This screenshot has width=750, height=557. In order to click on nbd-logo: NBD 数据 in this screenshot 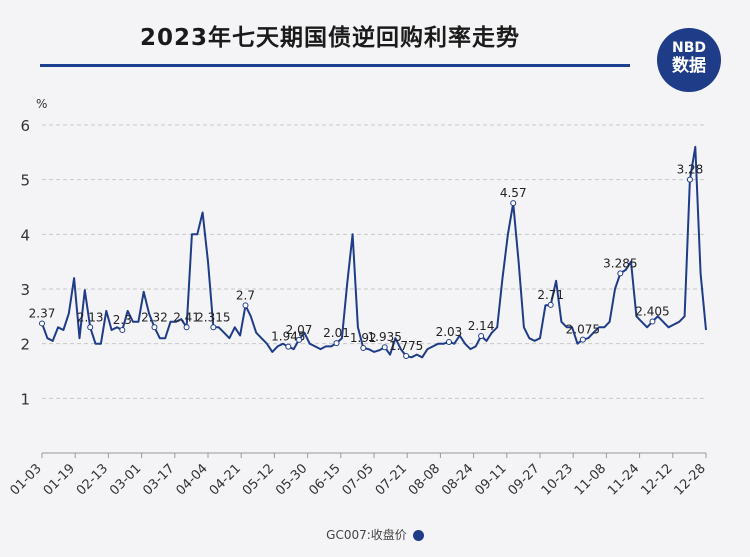, I will do `click(689, 60)`.